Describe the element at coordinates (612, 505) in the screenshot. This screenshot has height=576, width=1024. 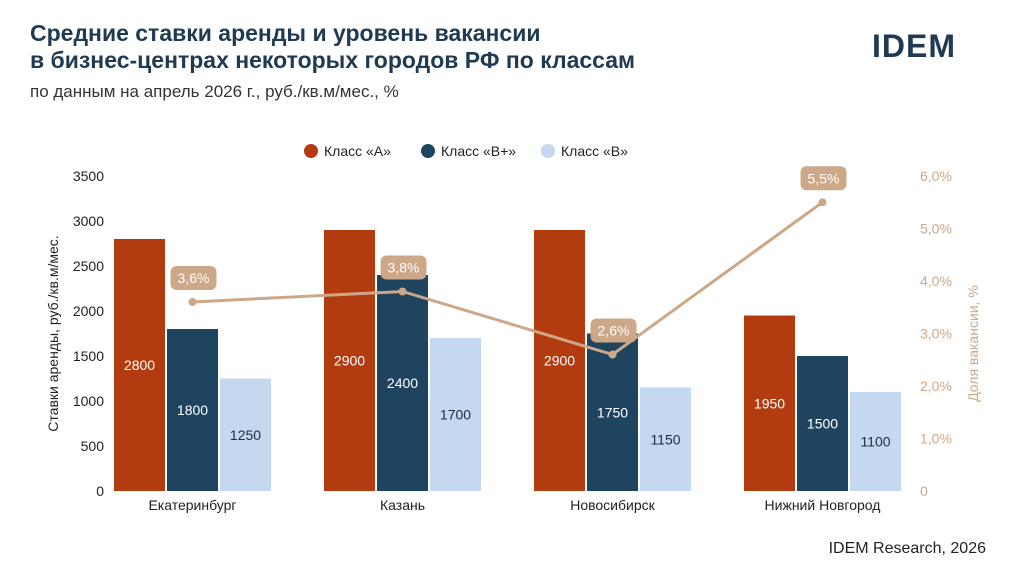
I see `x-category-label: Новосибирск` at that location.